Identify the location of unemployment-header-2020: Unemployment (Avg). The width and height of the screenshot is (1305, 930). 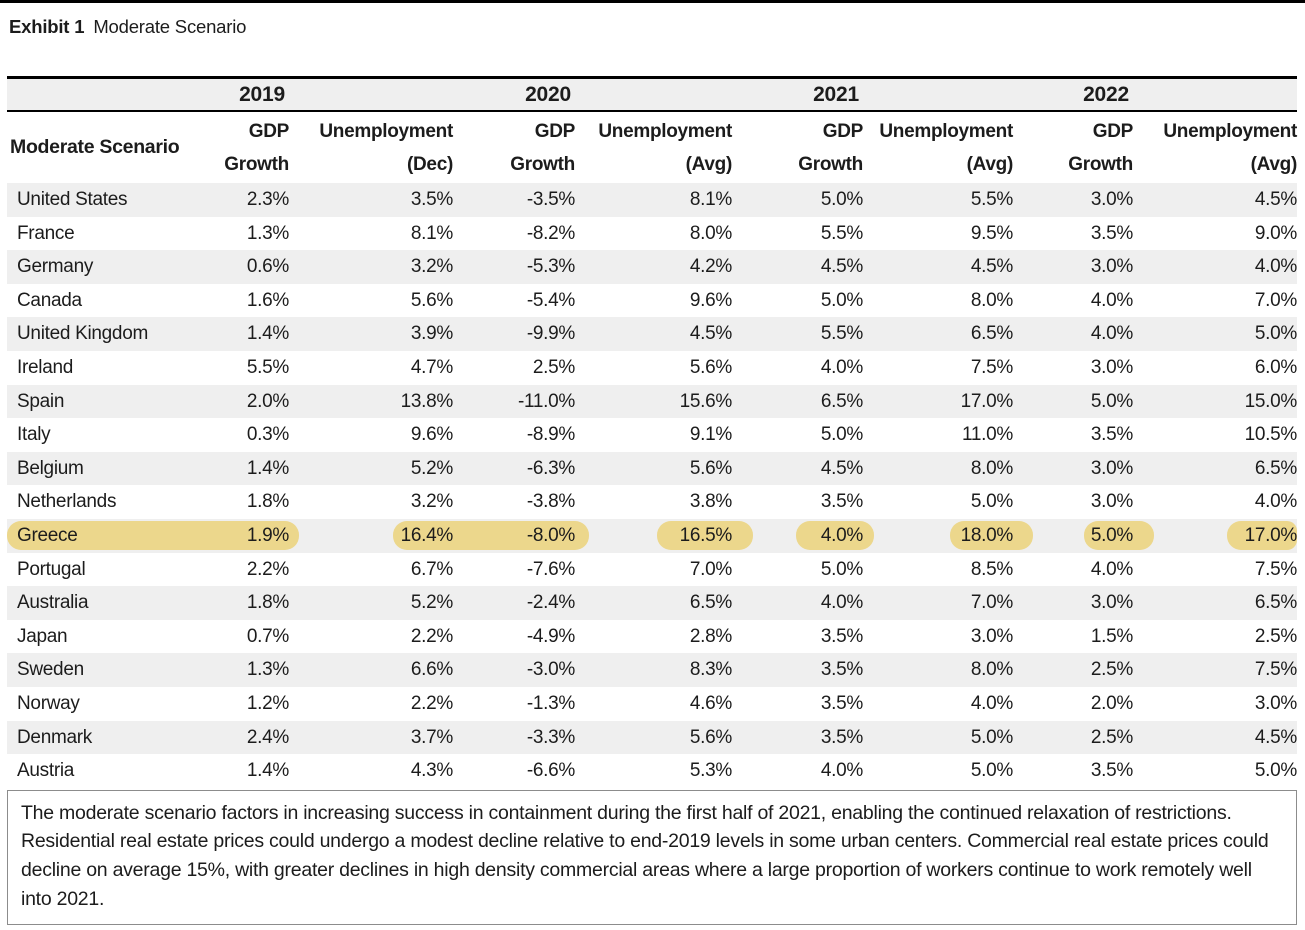
(653, 147).